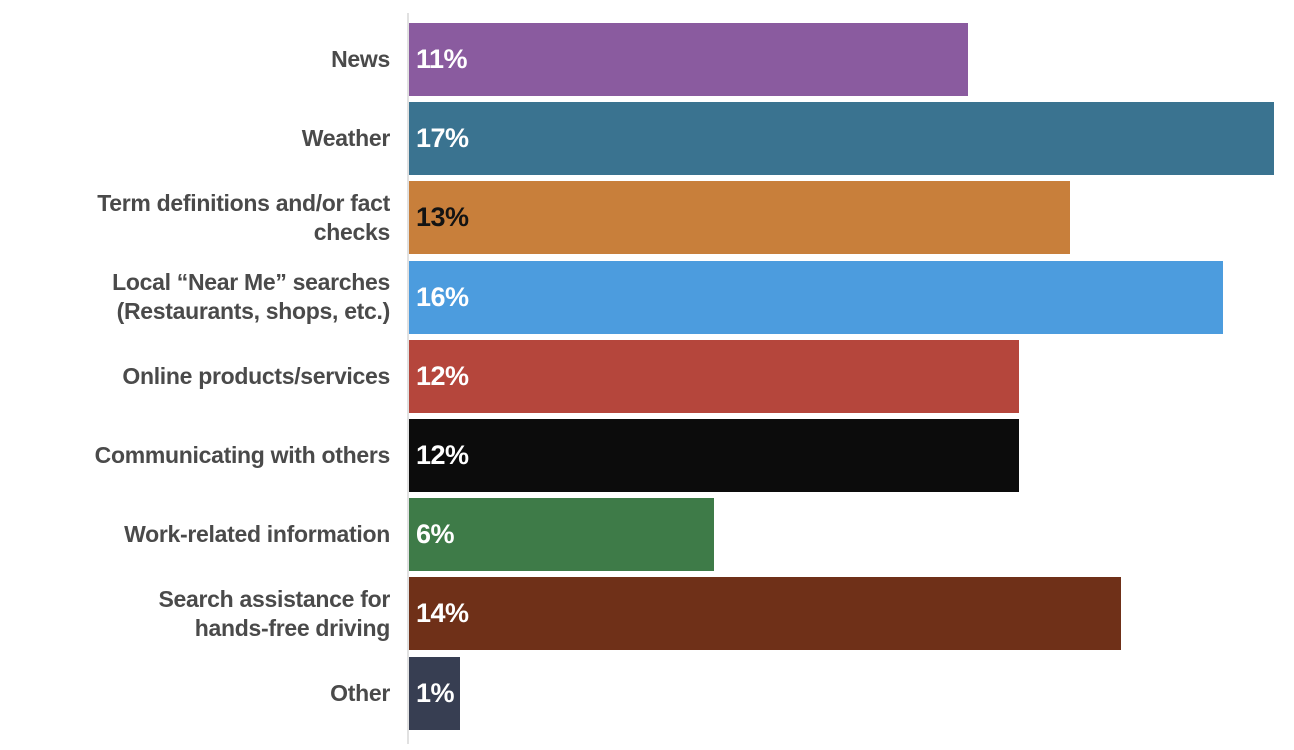  I want to click on bar-row: Online products/services 12%, so click(647, 379).